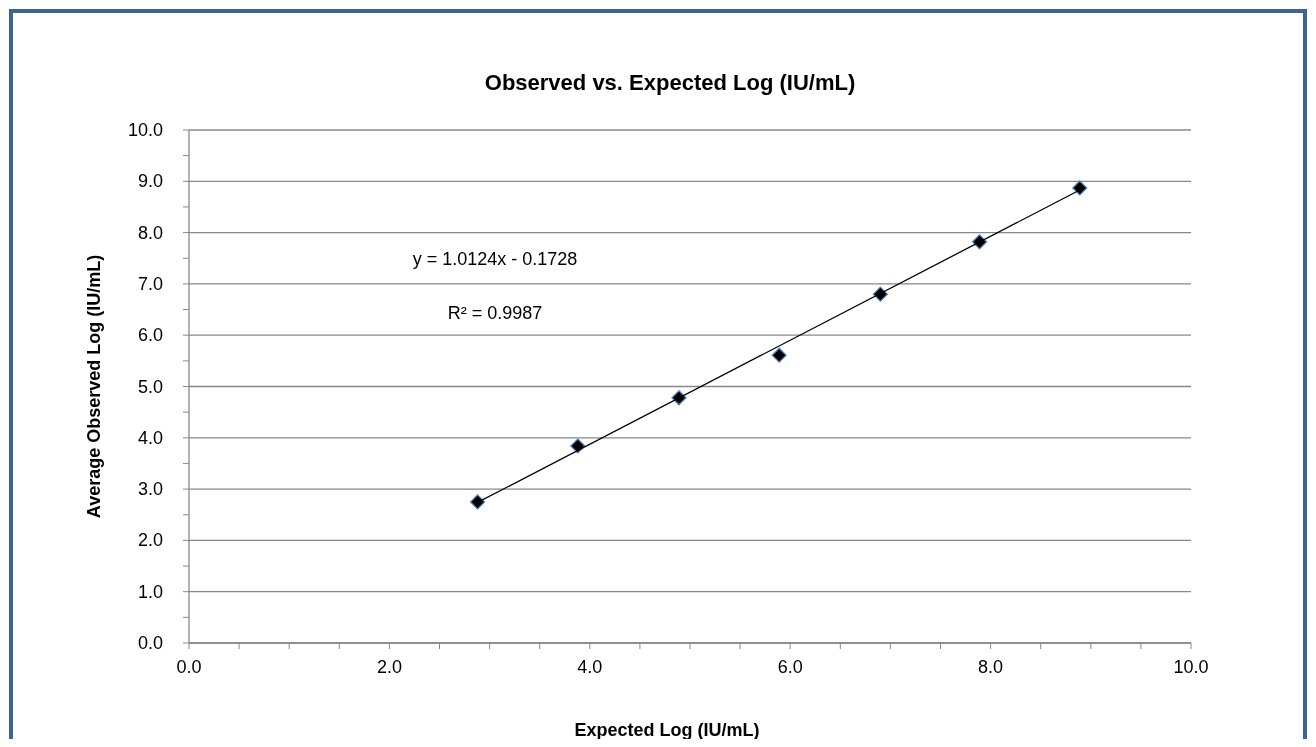  Describe the element at coordinates (670, 82) in the screenshot. I see `chart-title: Observed vs. Expected Log (IU/mL)` at that location.